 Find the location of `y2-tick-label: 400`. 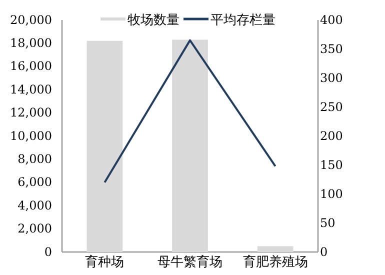

y2-tick-label: 400 is located at coordinates (331, 19).